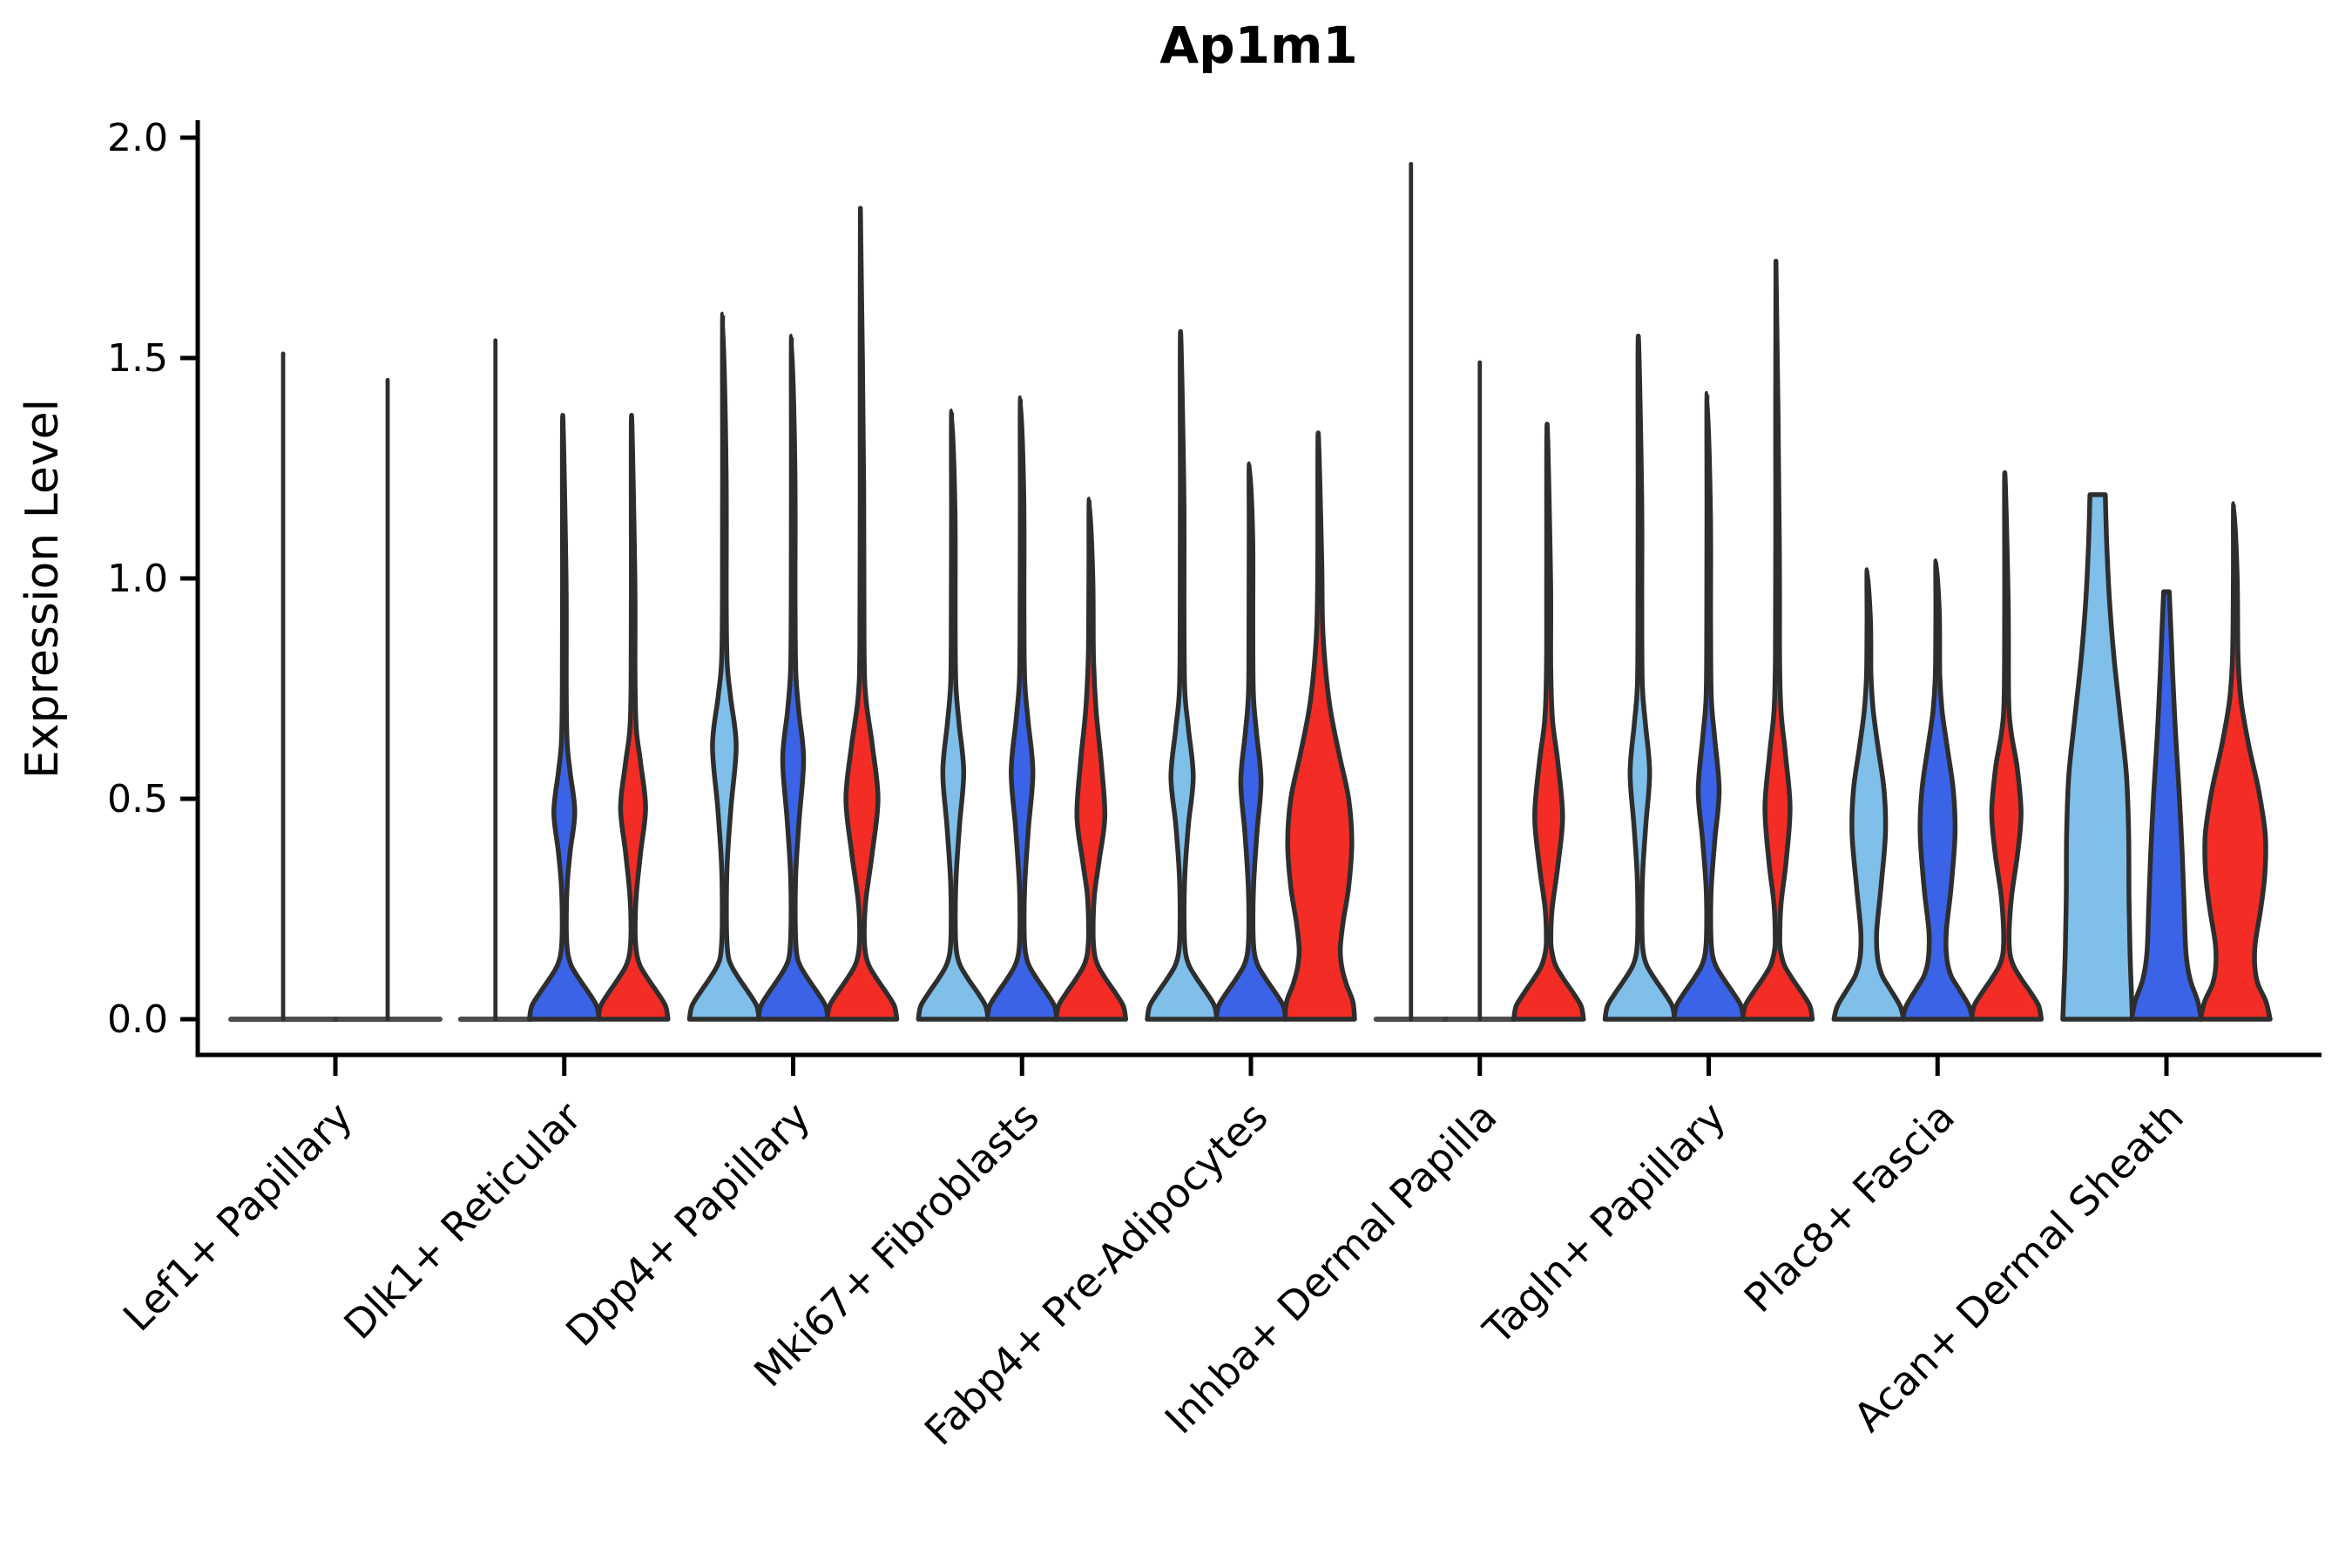 This screenshot has width=2352, height=1568. What do you see at coordinates (462, 1221) in the screenshot?
I see `x-category-label: Dlk1+ Reticular` at bounding box center [462, 1221].